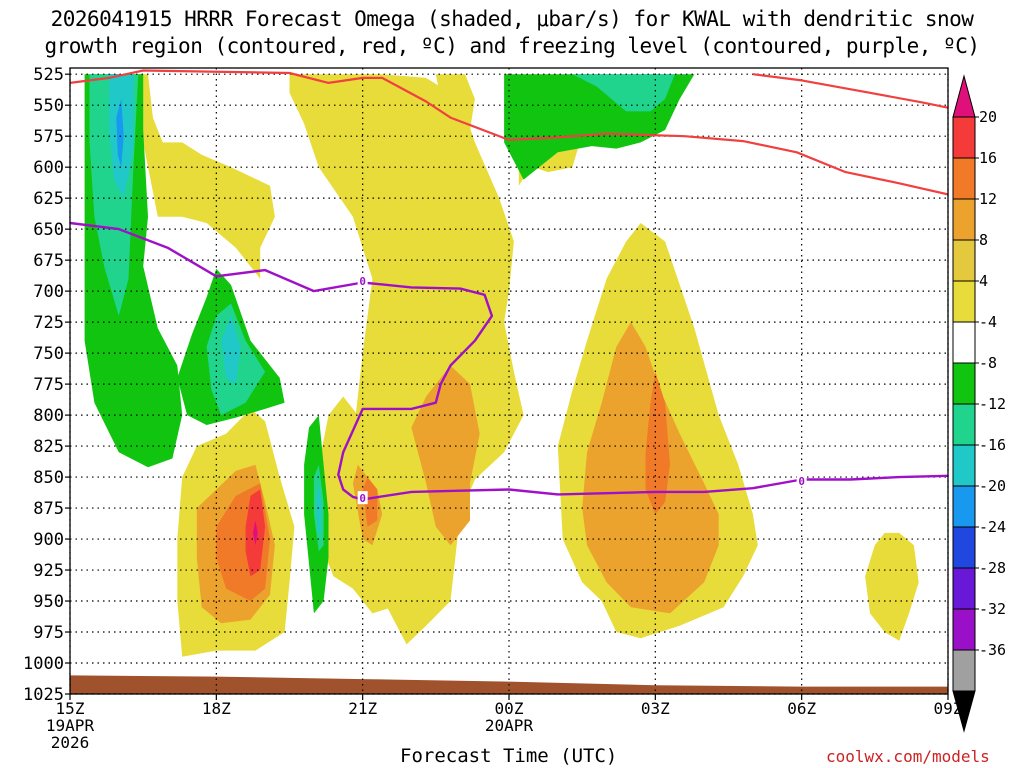 The height and width of the screenshot is (768, 1024). I want to click on y-tick-label-850: 850, so click(48, 478).